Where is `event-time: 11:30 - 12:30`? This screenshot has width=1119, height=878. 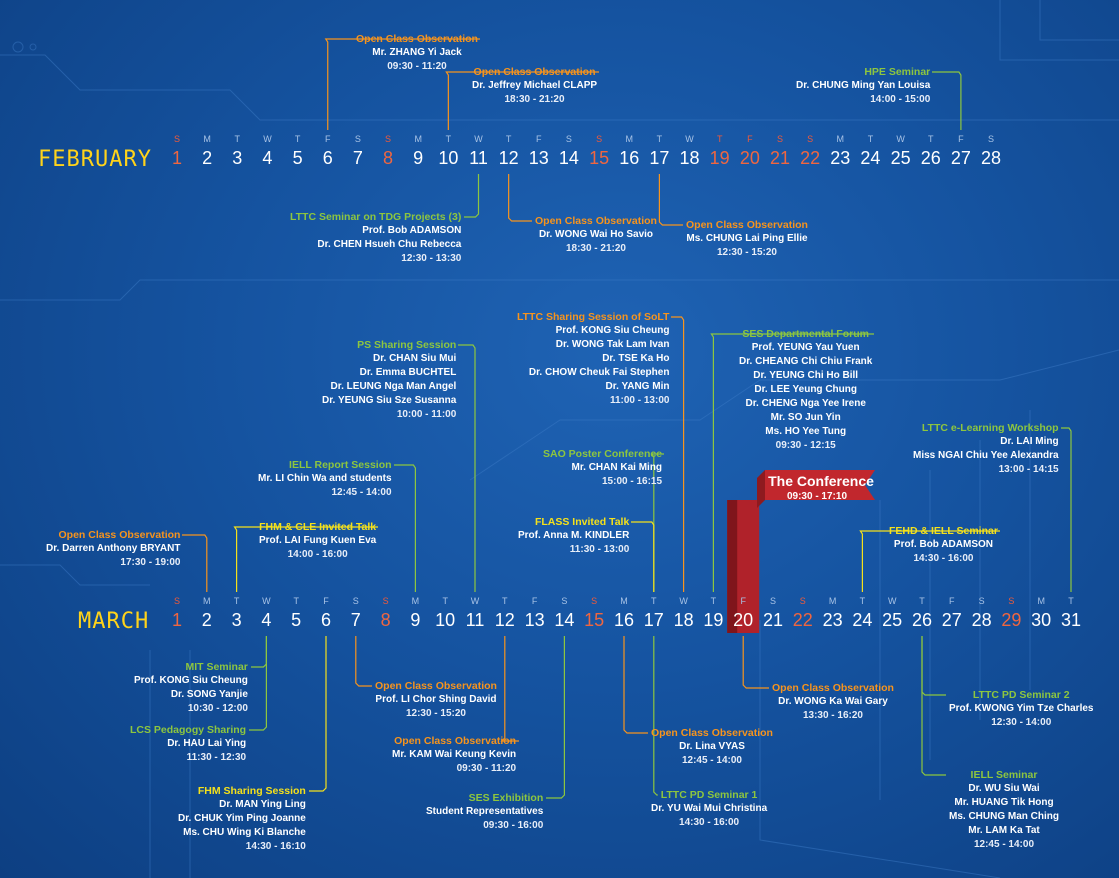 event-time: 11:30 - 12:30 is located at coordinates (216, 757).